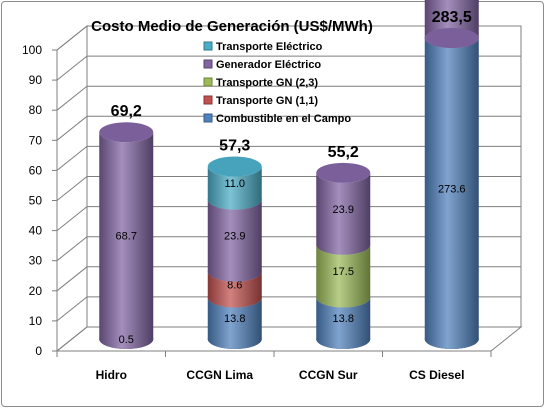 The height and width of the screenshot is (410, 547). I want to click on bar-group-hidro: 68.7 0.5 69,2, so click(126, 226).